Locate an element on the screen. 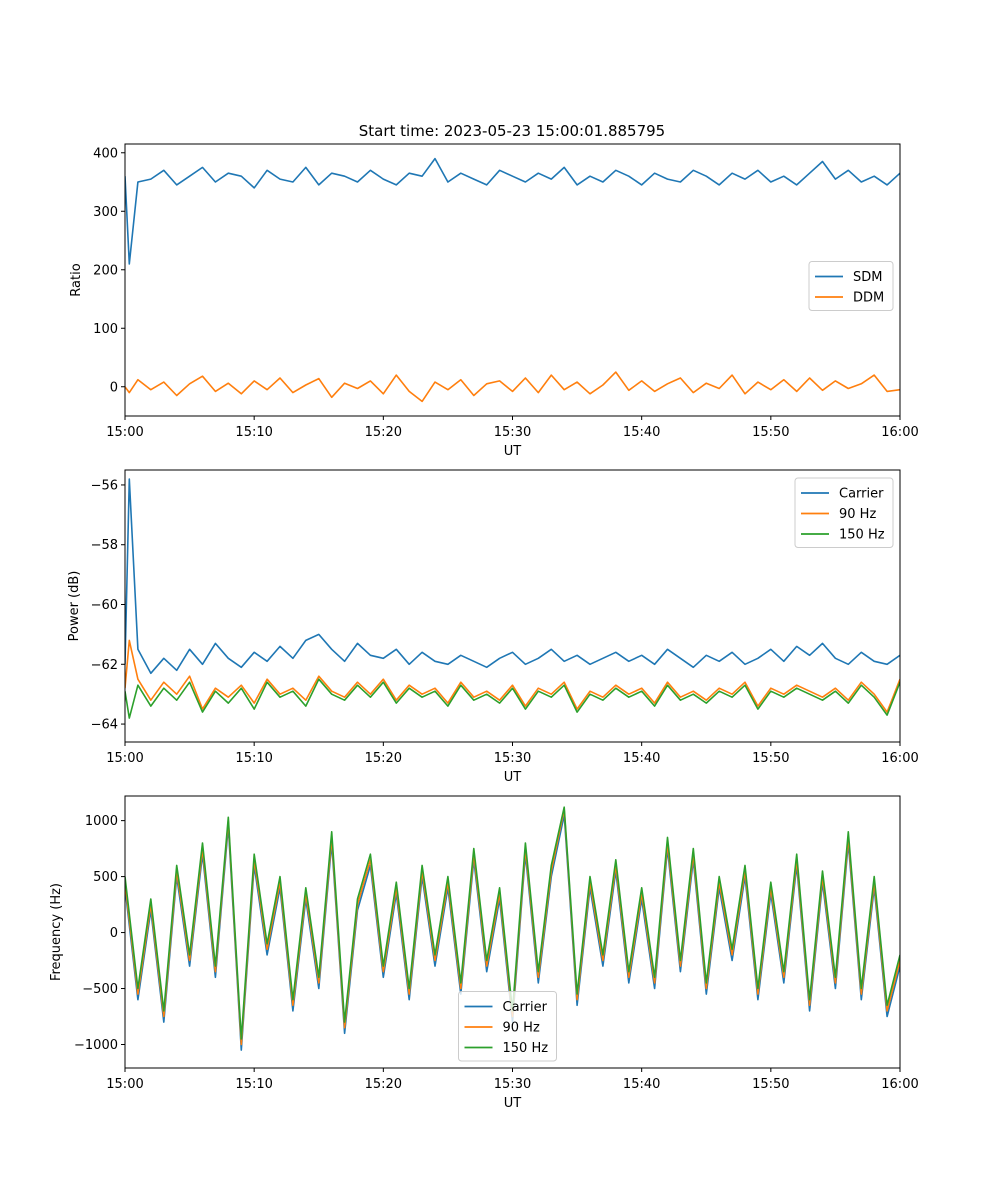  y-tick-label: −58 is located at coordinates (104, 545).